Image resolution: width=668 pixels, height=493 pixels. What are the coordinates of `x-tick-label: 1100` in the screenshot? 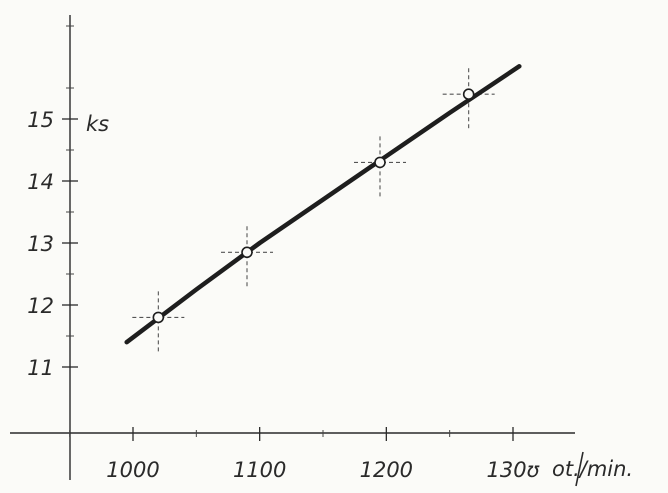 It's located at (259, 470).